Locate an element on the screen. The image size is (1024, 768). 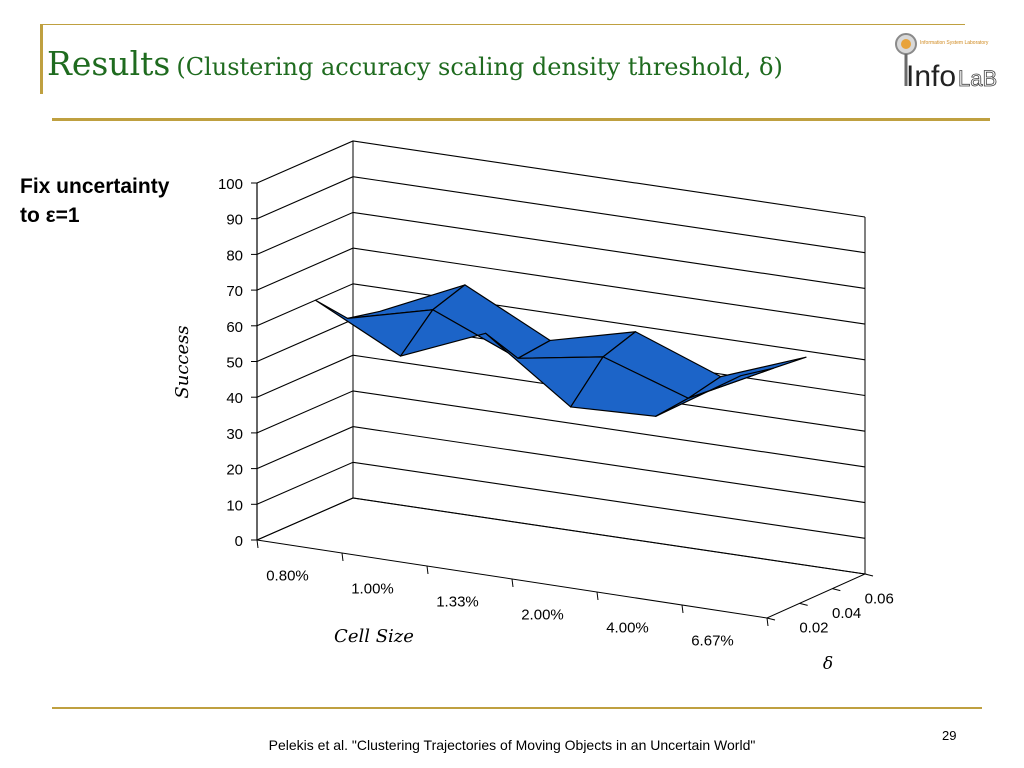
gridline is located at coordinates (561, 536).